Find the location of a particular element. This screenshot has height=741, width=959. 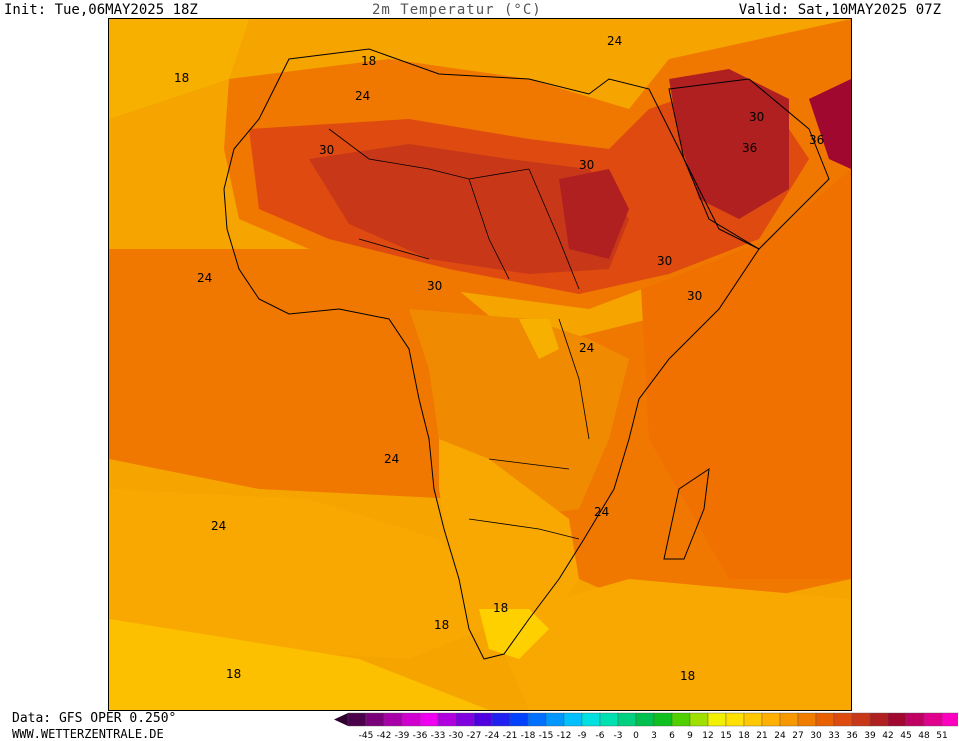

colorbar-tick-label: 42 is located at coordinates (887, 735).